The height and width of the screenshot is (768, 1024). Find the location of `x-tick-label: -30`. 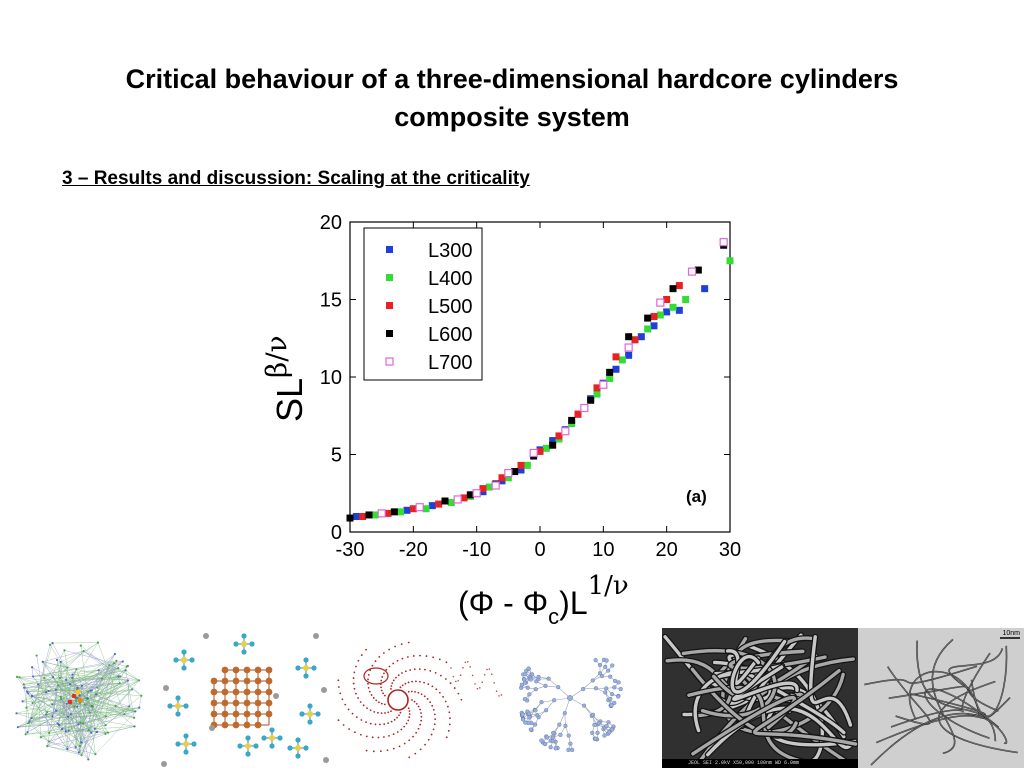

x-tick-label: -30 is located at coordinates (350, 550).